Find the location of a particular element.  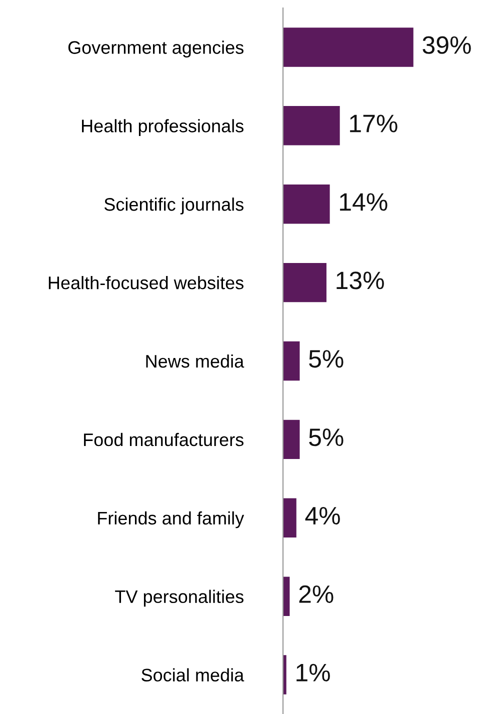

data-label: 13% is located at coordinates (360, 281).